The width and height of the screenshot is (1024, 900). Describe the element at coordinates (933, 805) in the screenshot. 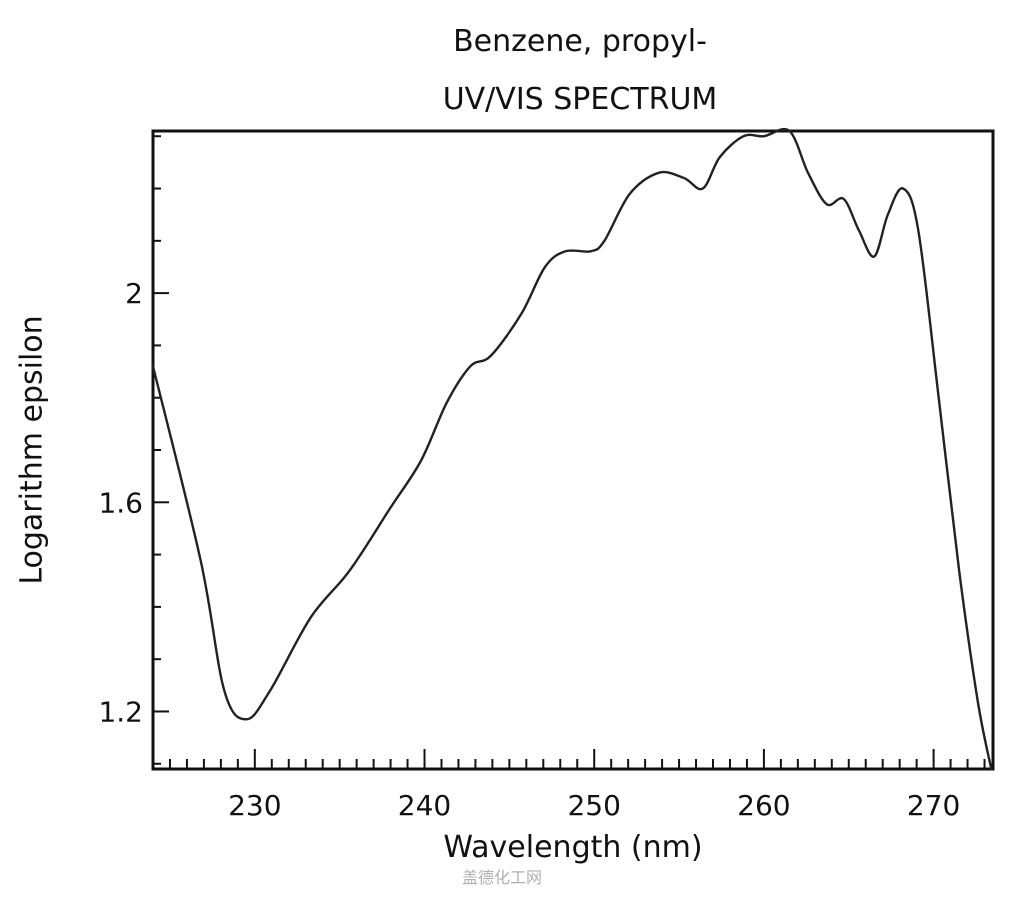

I see `x-tick-label: 270` at that location.